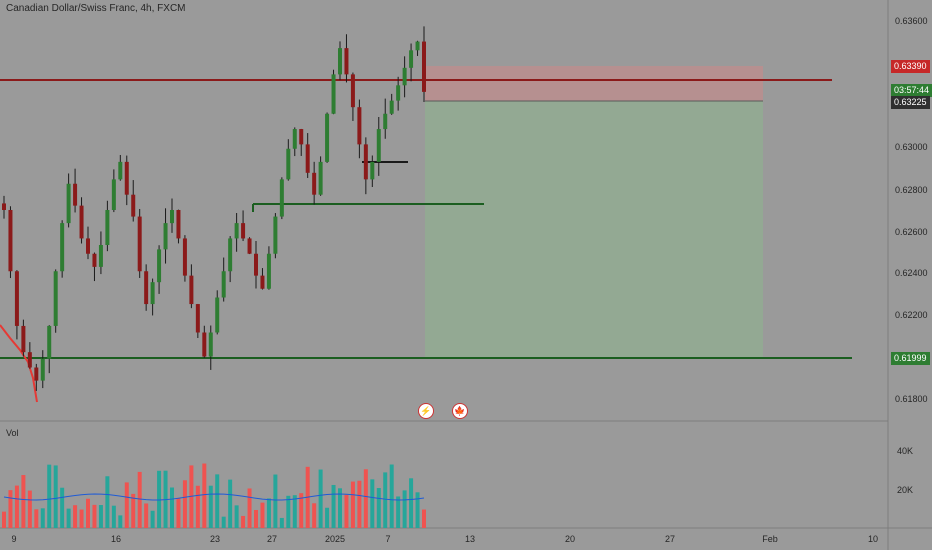  What do you see at coordinates (911, 315) in the screenshot?
I see `price-tick: 0.62200` at bounding box center [911, 315].